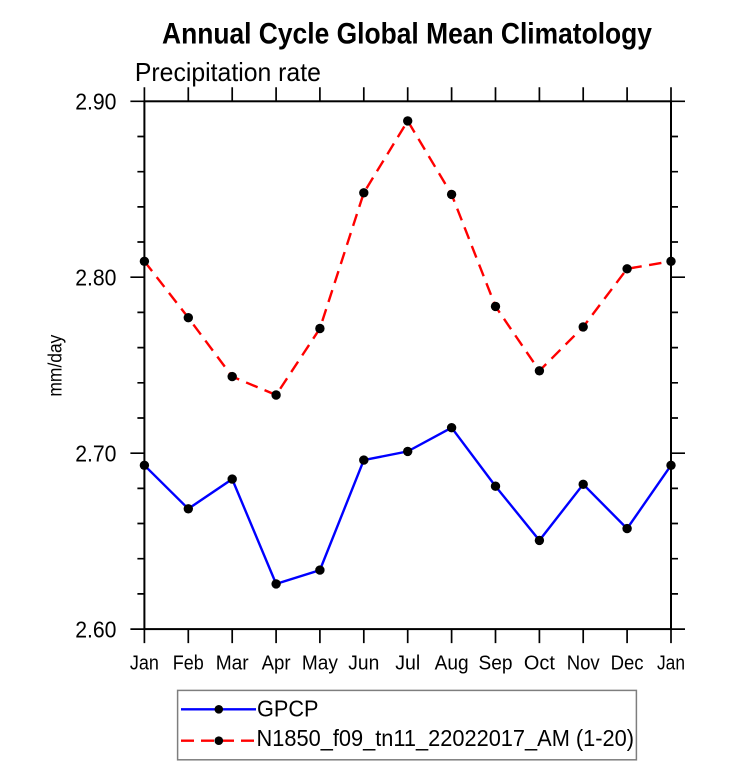 The height and width of the screenshot is (766, 733). What do you see at coordinates (446, 738) in the screenshot?
I see `svg-text:N1850_f09_tn11_22022017_AM (1-: N1850_f09_tn11_22022017_AM (1-20)` at bounding box center [446, 738].